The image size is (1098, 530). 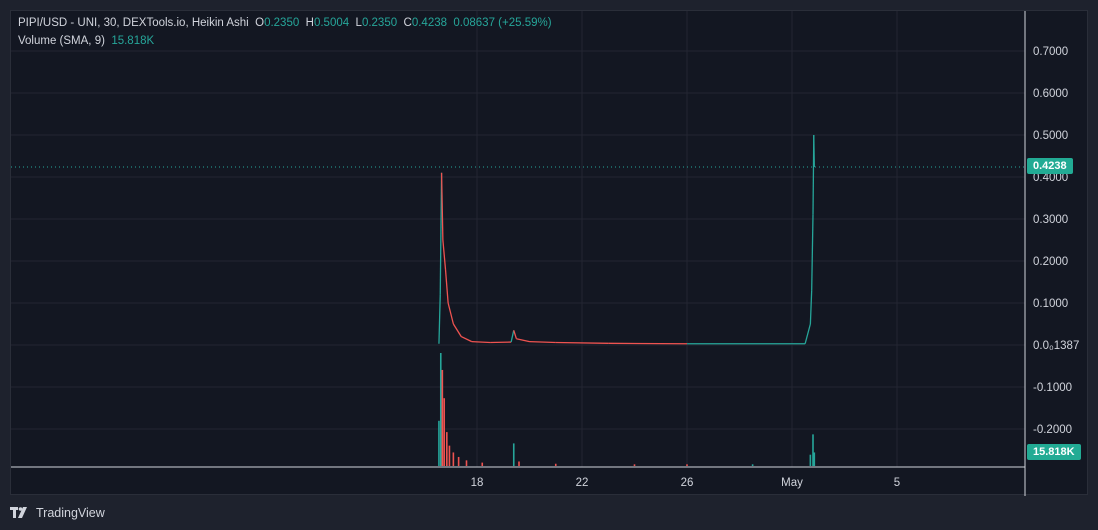 What do you see at coordinates (792, 483) in the screenshot?
I see `x-tick-label: May` at bounding box center [792, 483].